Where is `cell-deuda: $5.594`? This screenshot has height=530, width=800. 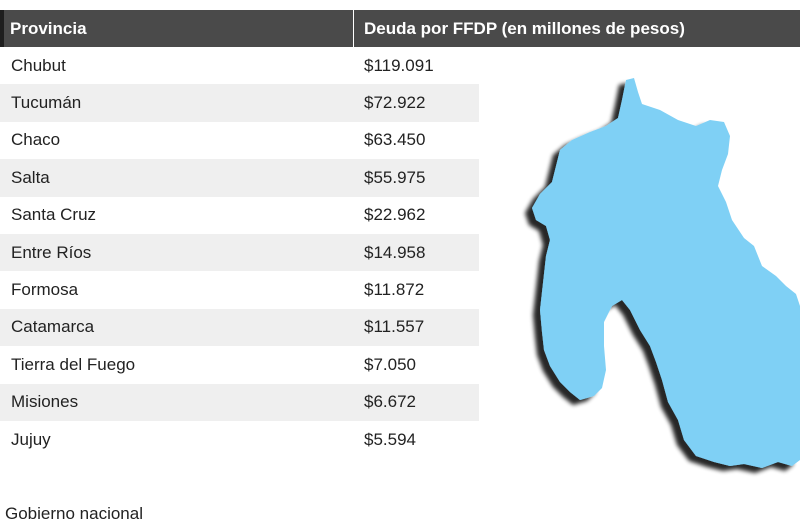
cell-deuda: $5.594 is located at coordinates (390, 439).